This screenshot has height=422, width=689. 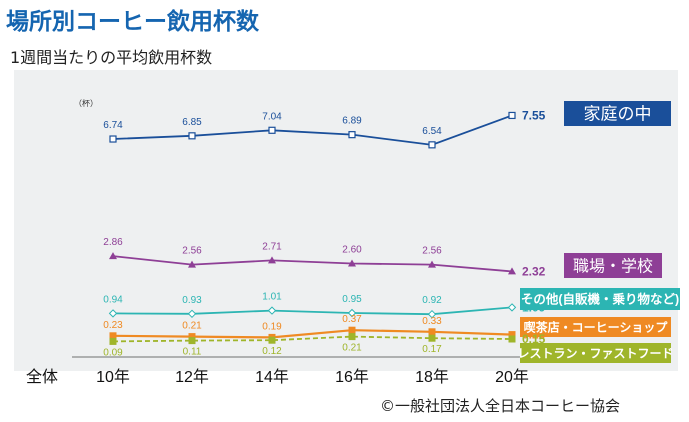 I want to click on series-4-value-0: 0.09, so click(x=113, y=352).